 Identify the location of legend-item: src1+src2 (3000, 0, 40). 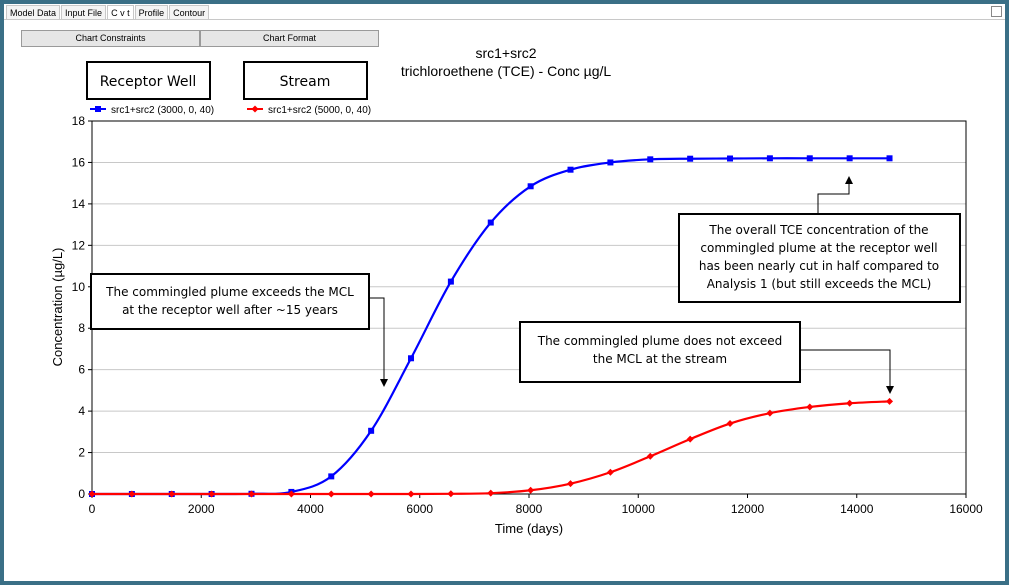
(152, 110).